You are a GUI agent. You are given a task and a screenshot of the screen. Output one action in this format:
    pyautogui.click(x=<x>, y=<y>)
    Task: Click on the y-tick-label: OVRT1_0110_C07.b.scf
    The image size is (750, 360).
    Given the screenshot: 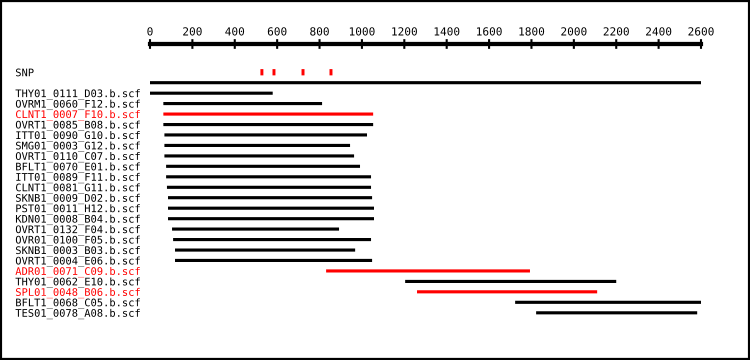 What is the action you would take?
    pyautogui.click(x=78, y=157)
    